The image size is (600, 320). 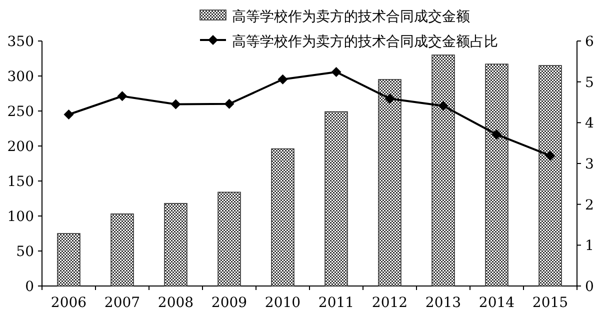 What do you see at coordinates (496, 303) in the screenshot?
I see `x-tick-label: 2014` at bounding box center [496, 303].